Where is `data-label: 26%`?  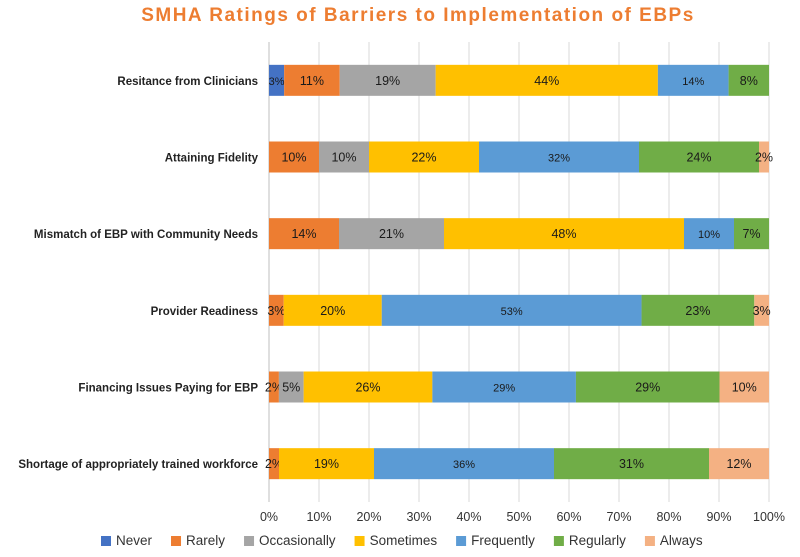 data-label: 26% is located at coordinates (367, 388).